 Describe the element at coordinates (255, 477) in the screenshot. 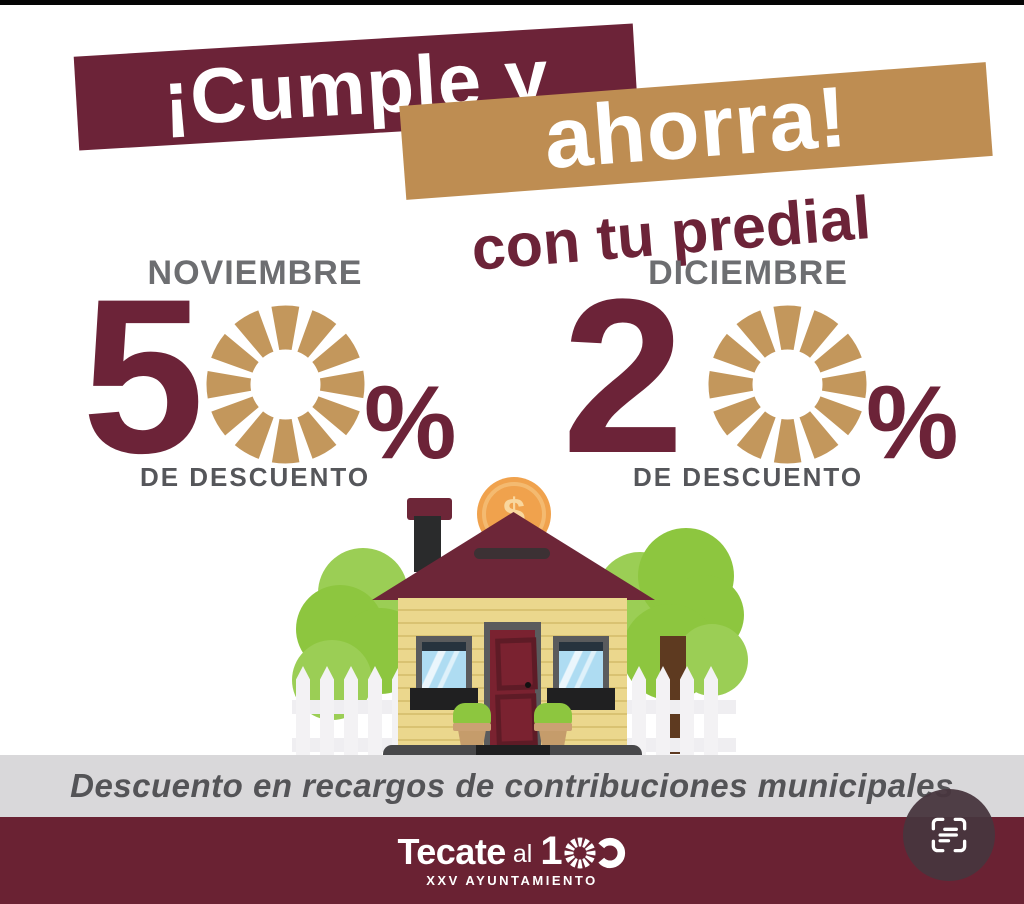

I see `discount-caption-noviembre: DE DESCUENTO` at that location.